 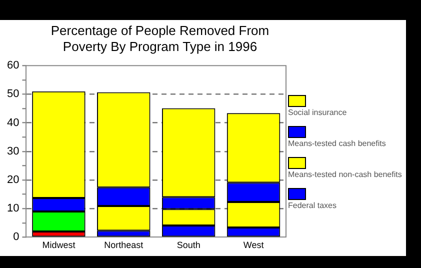 What do you see at coordinates (337, 143) in the screenshot?
I see `legend-label: Means-tested cash benefits` at bounding box center [337, 143].